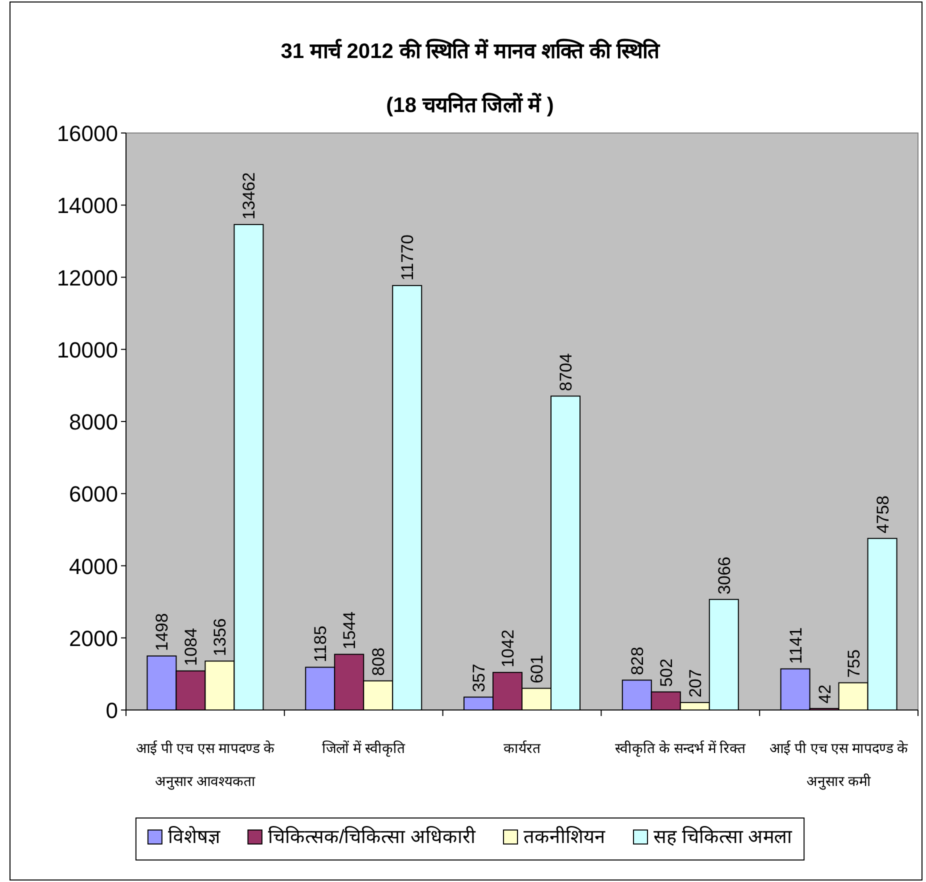 This screenshot has height=882, width=926. Describe the element at coordinates (695, 683) in the screenshot. I see `data-label: 207` at that location.